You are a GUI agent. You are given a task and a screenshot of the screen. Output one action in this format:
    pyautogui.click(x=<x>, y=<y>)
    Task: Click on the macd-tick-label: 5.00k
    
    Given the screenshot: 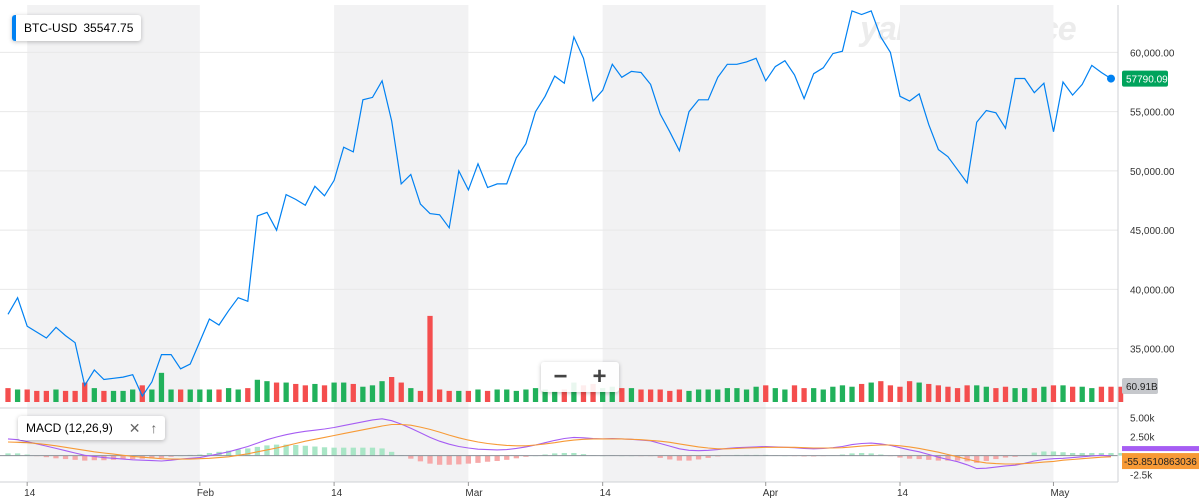 What is the action you would take?
    pyautogui.click(x=1142, y=419)
    